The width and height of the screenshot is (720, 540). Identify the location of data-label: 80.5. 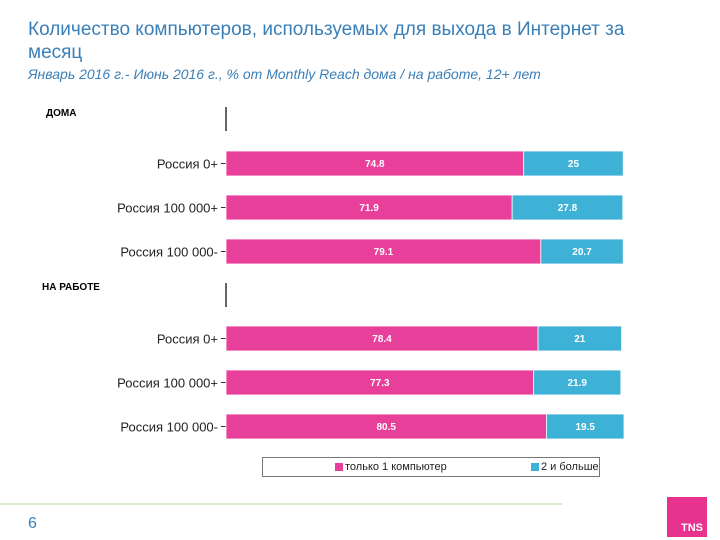
(386, 427).